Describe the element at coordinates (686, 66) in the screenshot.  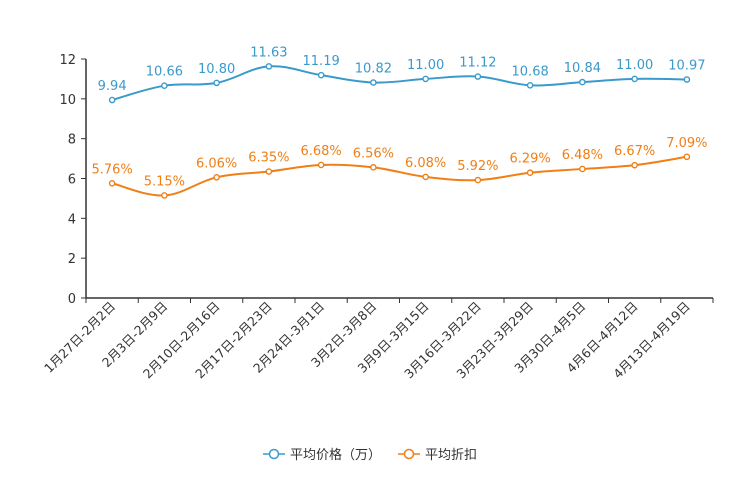
I see `data-label: 10.97` at that location.